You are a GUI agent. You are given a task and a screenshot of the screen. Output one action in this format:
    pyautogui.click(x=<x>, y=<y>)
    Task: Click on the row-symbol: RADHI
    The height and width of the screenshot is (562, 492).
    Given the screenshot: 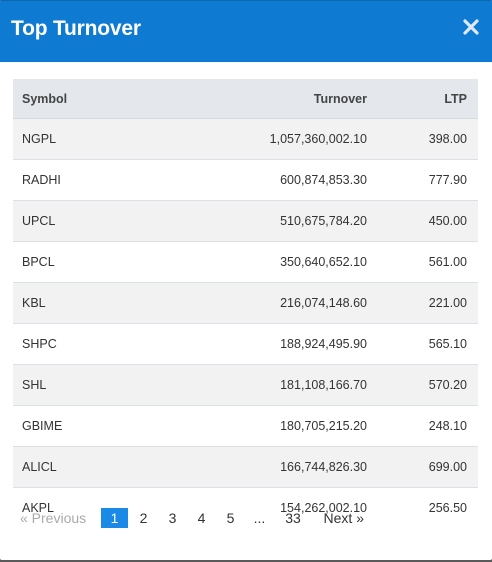 What is the action you would take?
    pyautogui.click(x=83, y=180)
    